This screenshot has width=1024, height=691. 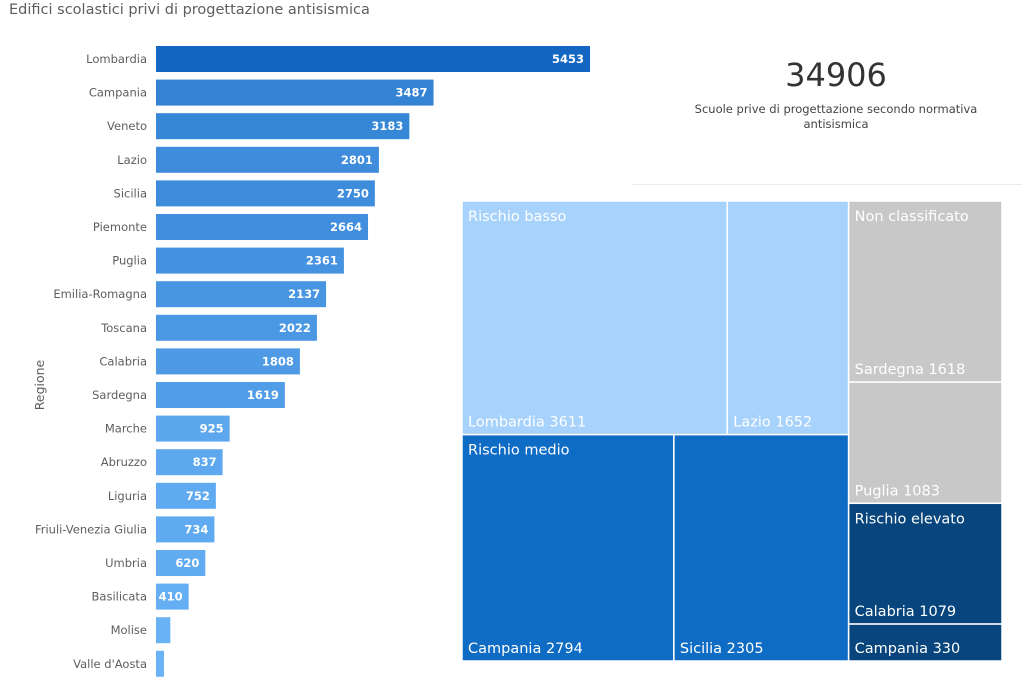 I want to click on category-label: Umbria, so click(x=126, y=563).